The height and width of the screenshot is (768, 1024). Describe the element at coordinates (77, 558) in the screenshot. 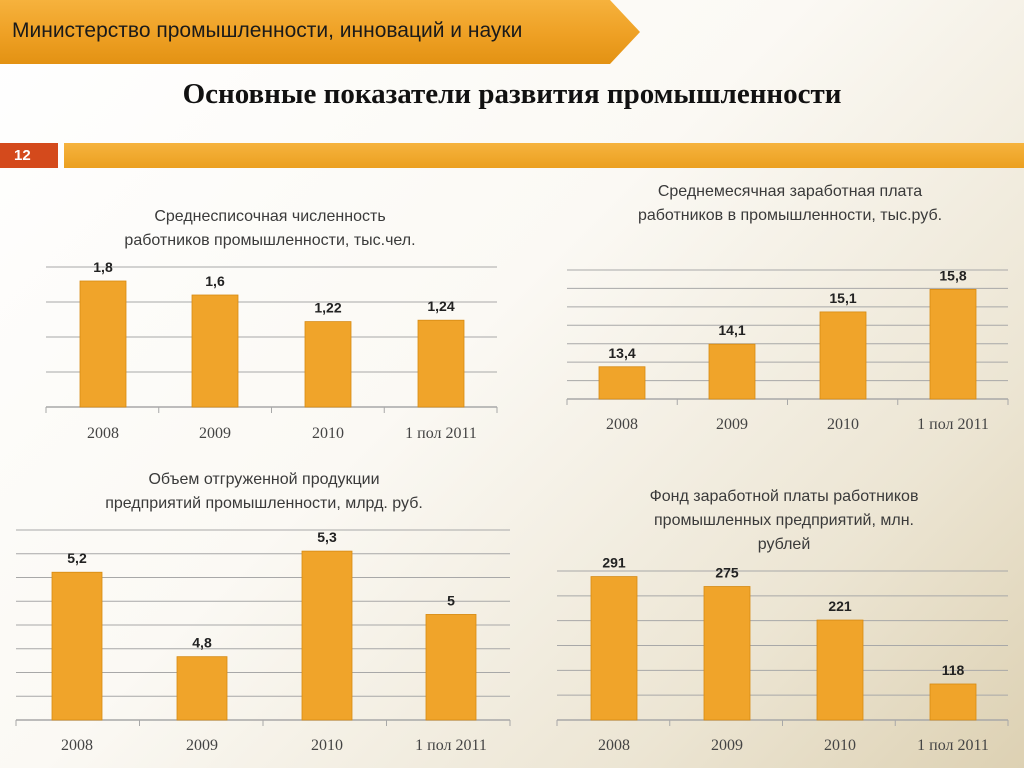

I see `data-label: 5,2` at that location.